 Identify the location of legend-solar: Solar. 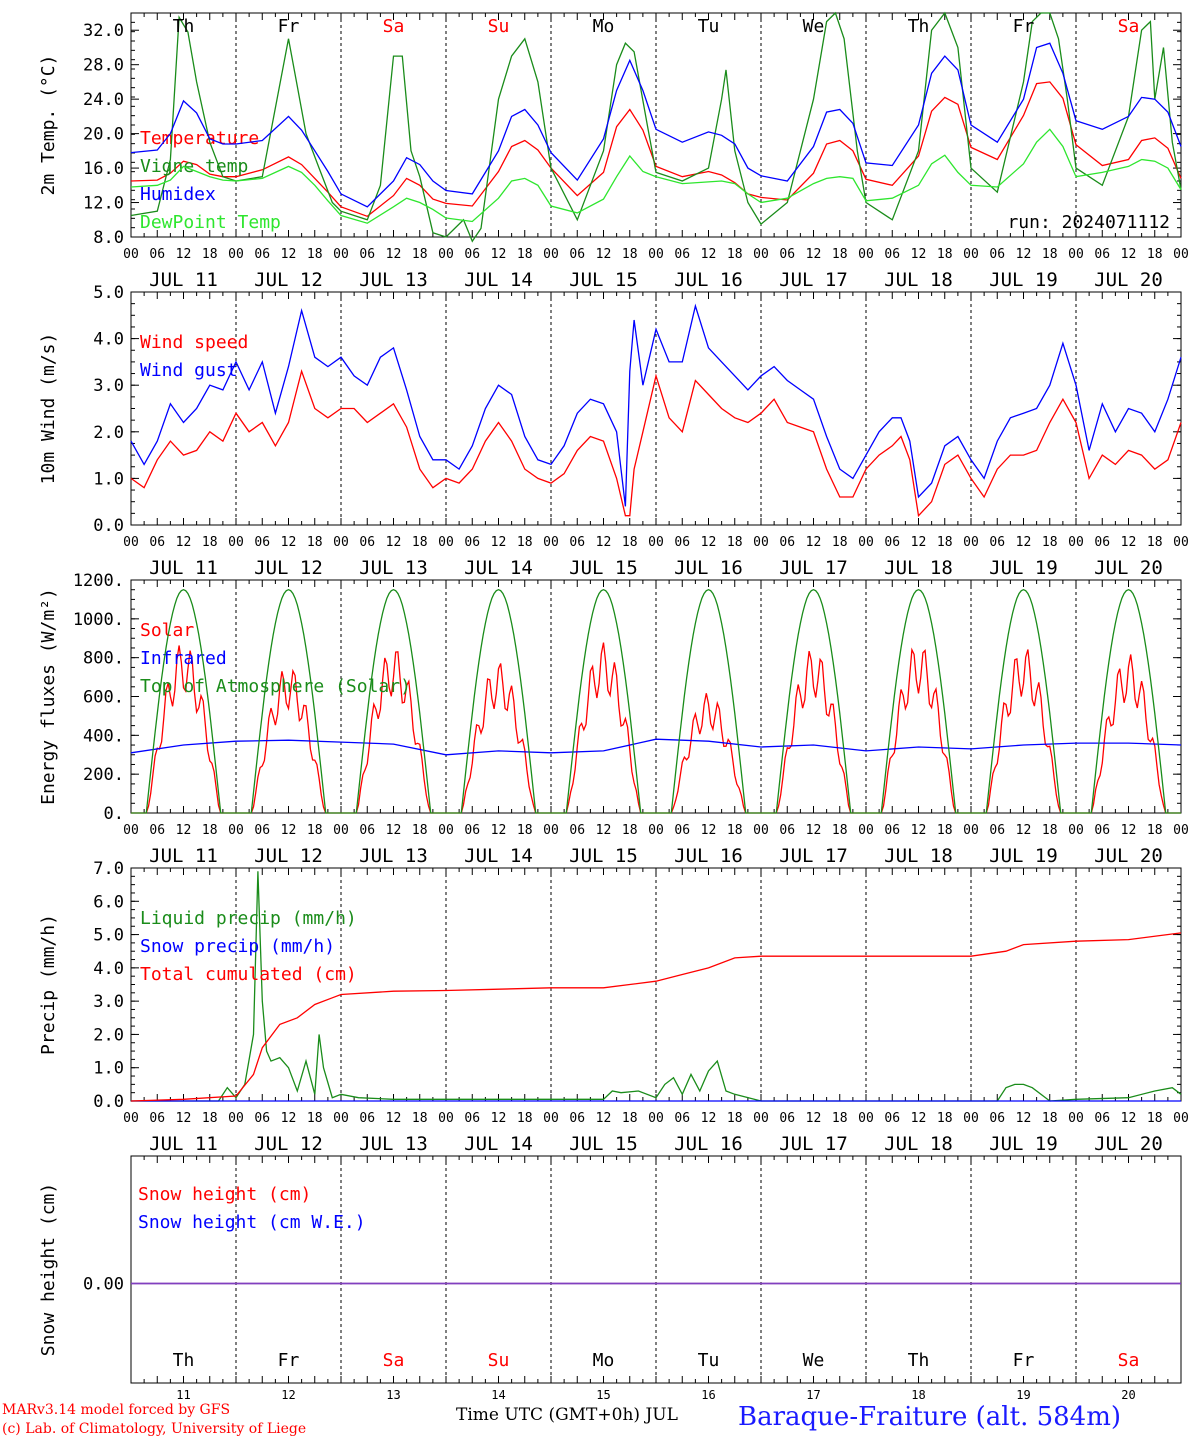
(167, 630).